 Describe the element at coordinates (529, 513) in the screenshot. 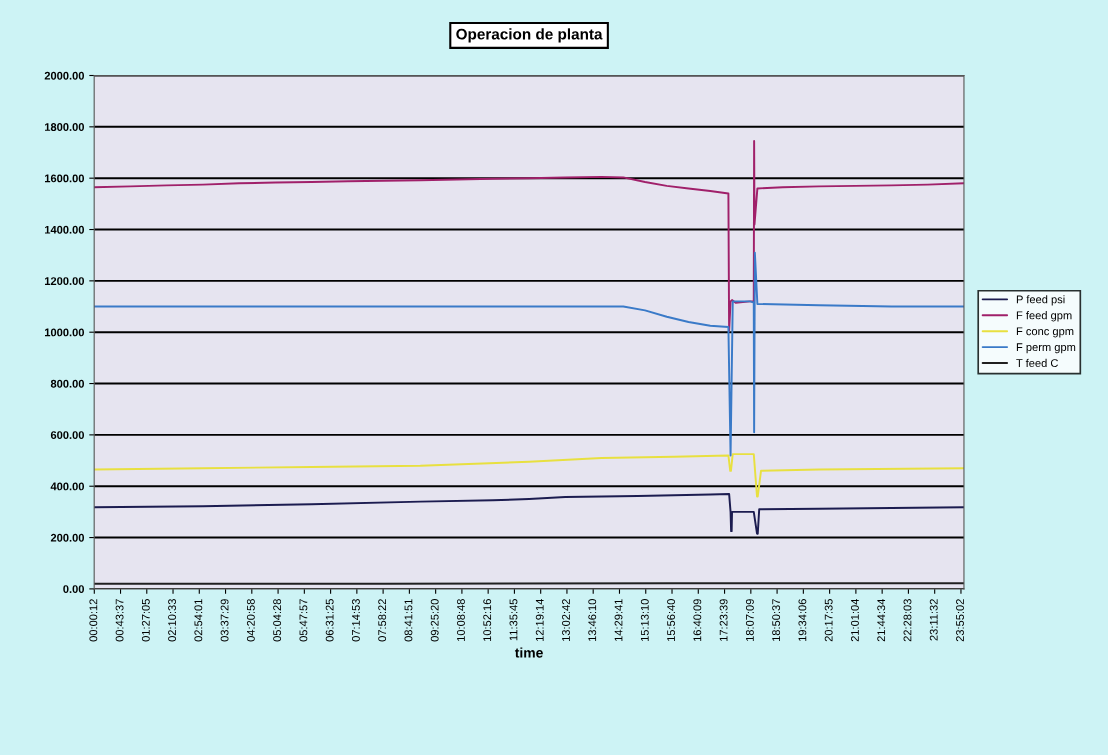

I see `line-series` at that location.